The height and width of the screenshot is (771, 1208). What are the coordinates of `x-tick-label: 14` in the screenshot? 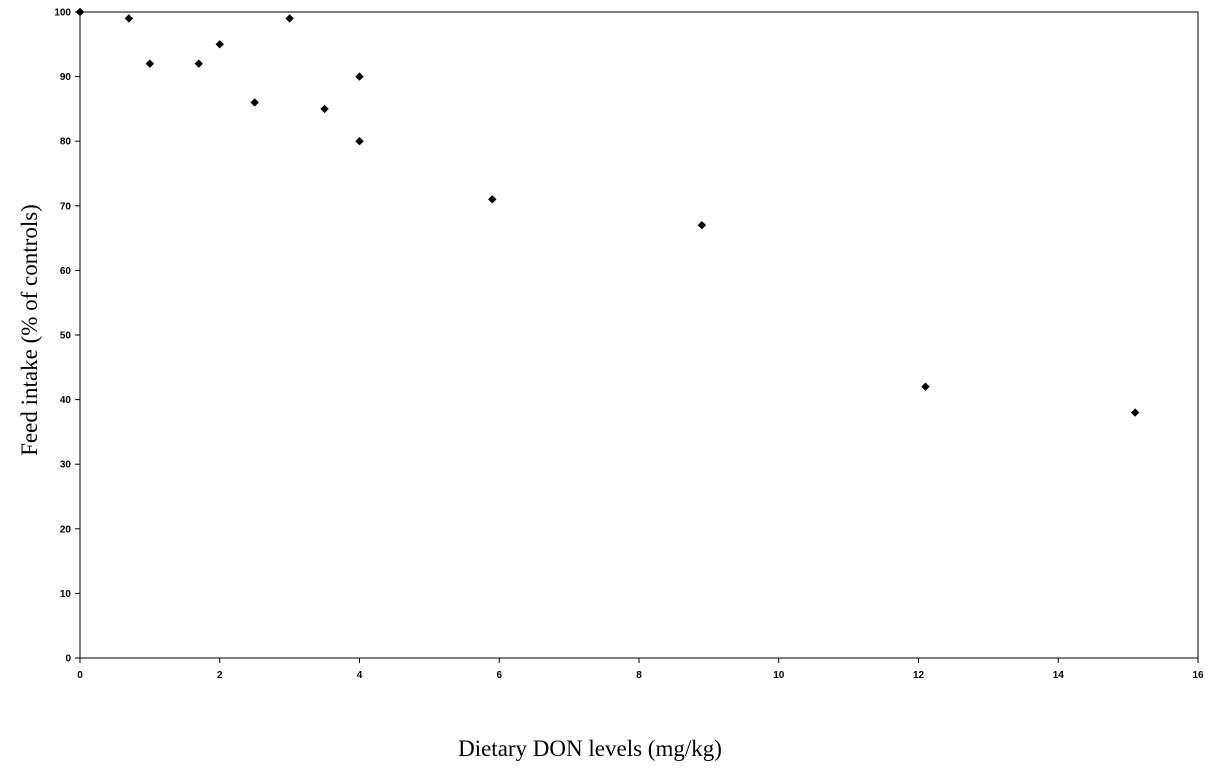 It's located at (1059, 675).